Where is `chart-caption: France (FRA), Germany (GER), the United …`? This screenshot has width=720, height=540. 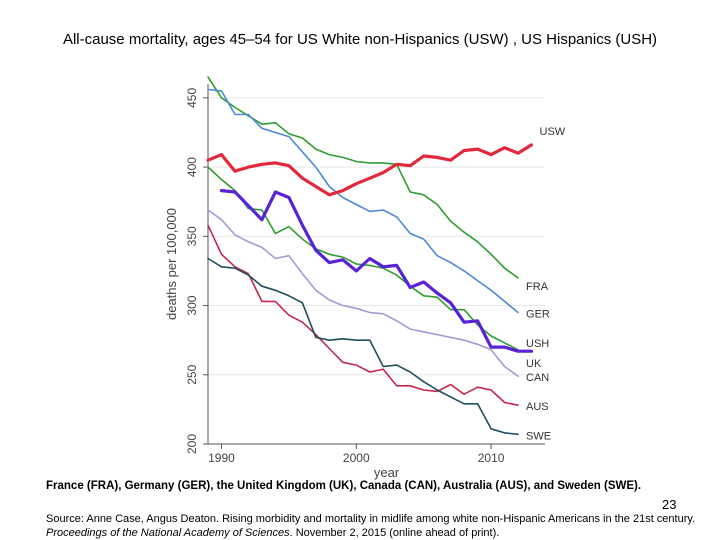
chart-caption: France (FRA), Germany (GER), the United … is located at coordinates (344, 486).